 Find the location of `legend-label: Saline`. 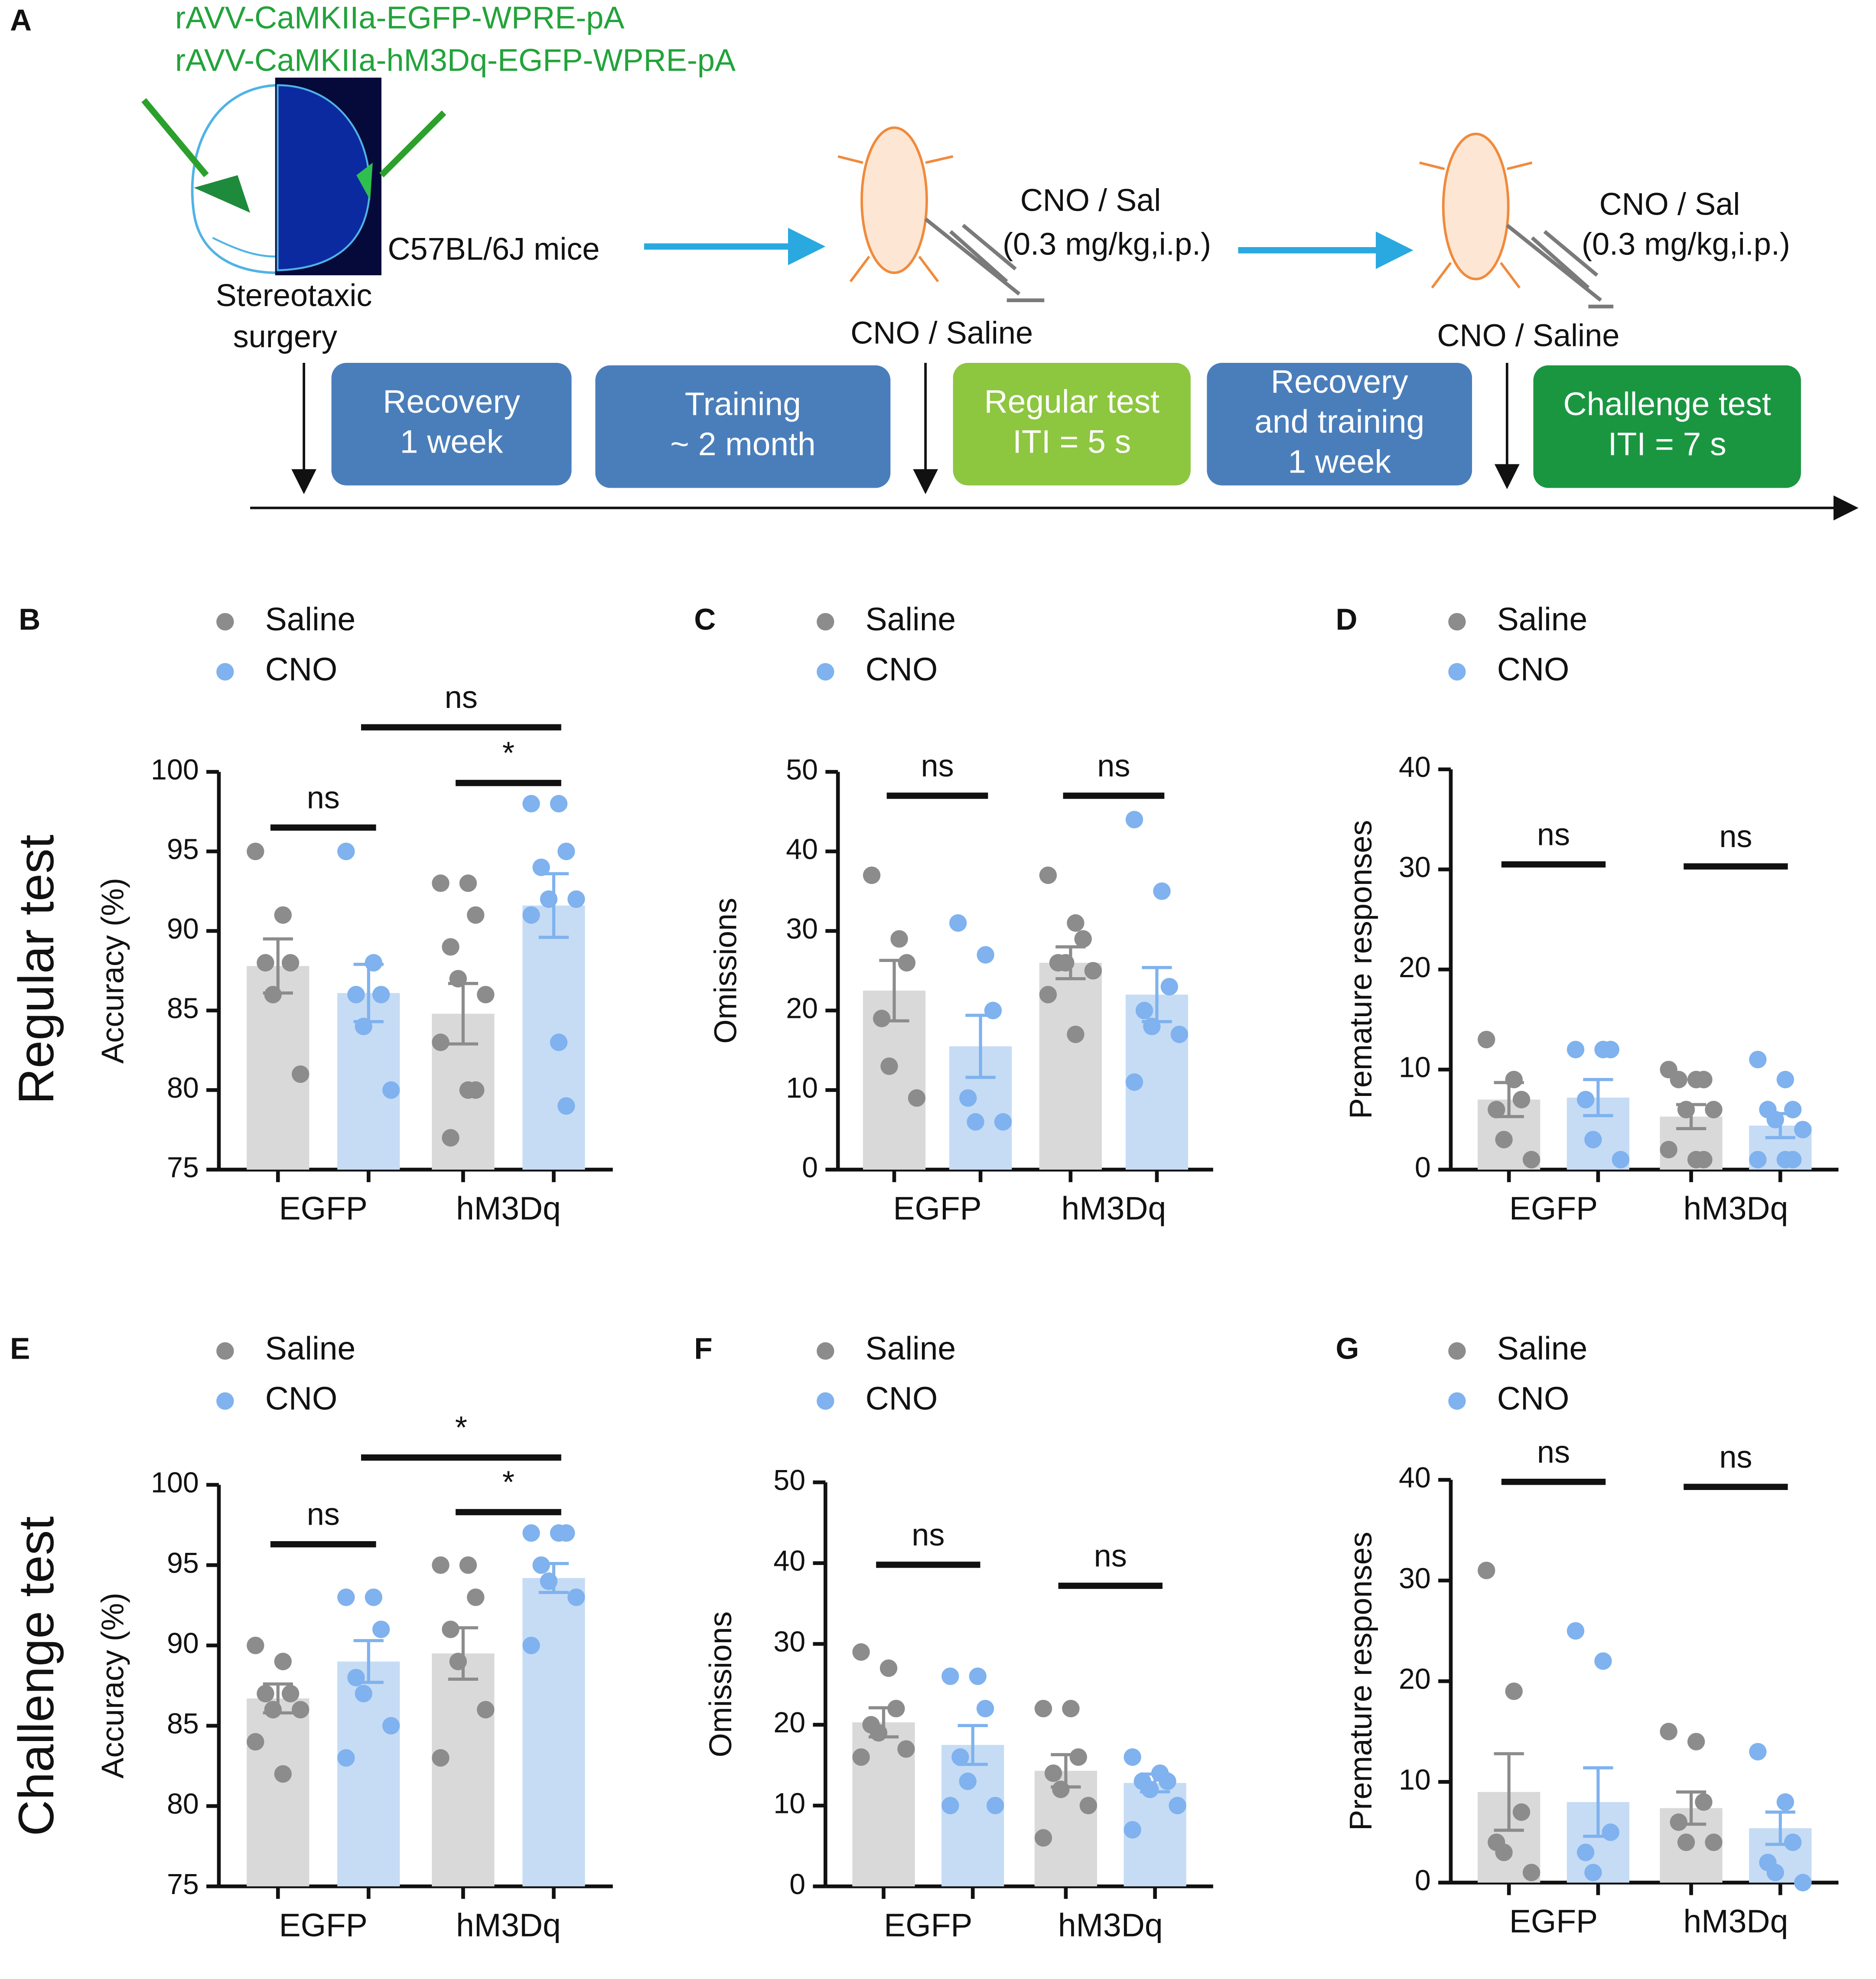

legend-label: Saline is located at coordinates (911, 1348).